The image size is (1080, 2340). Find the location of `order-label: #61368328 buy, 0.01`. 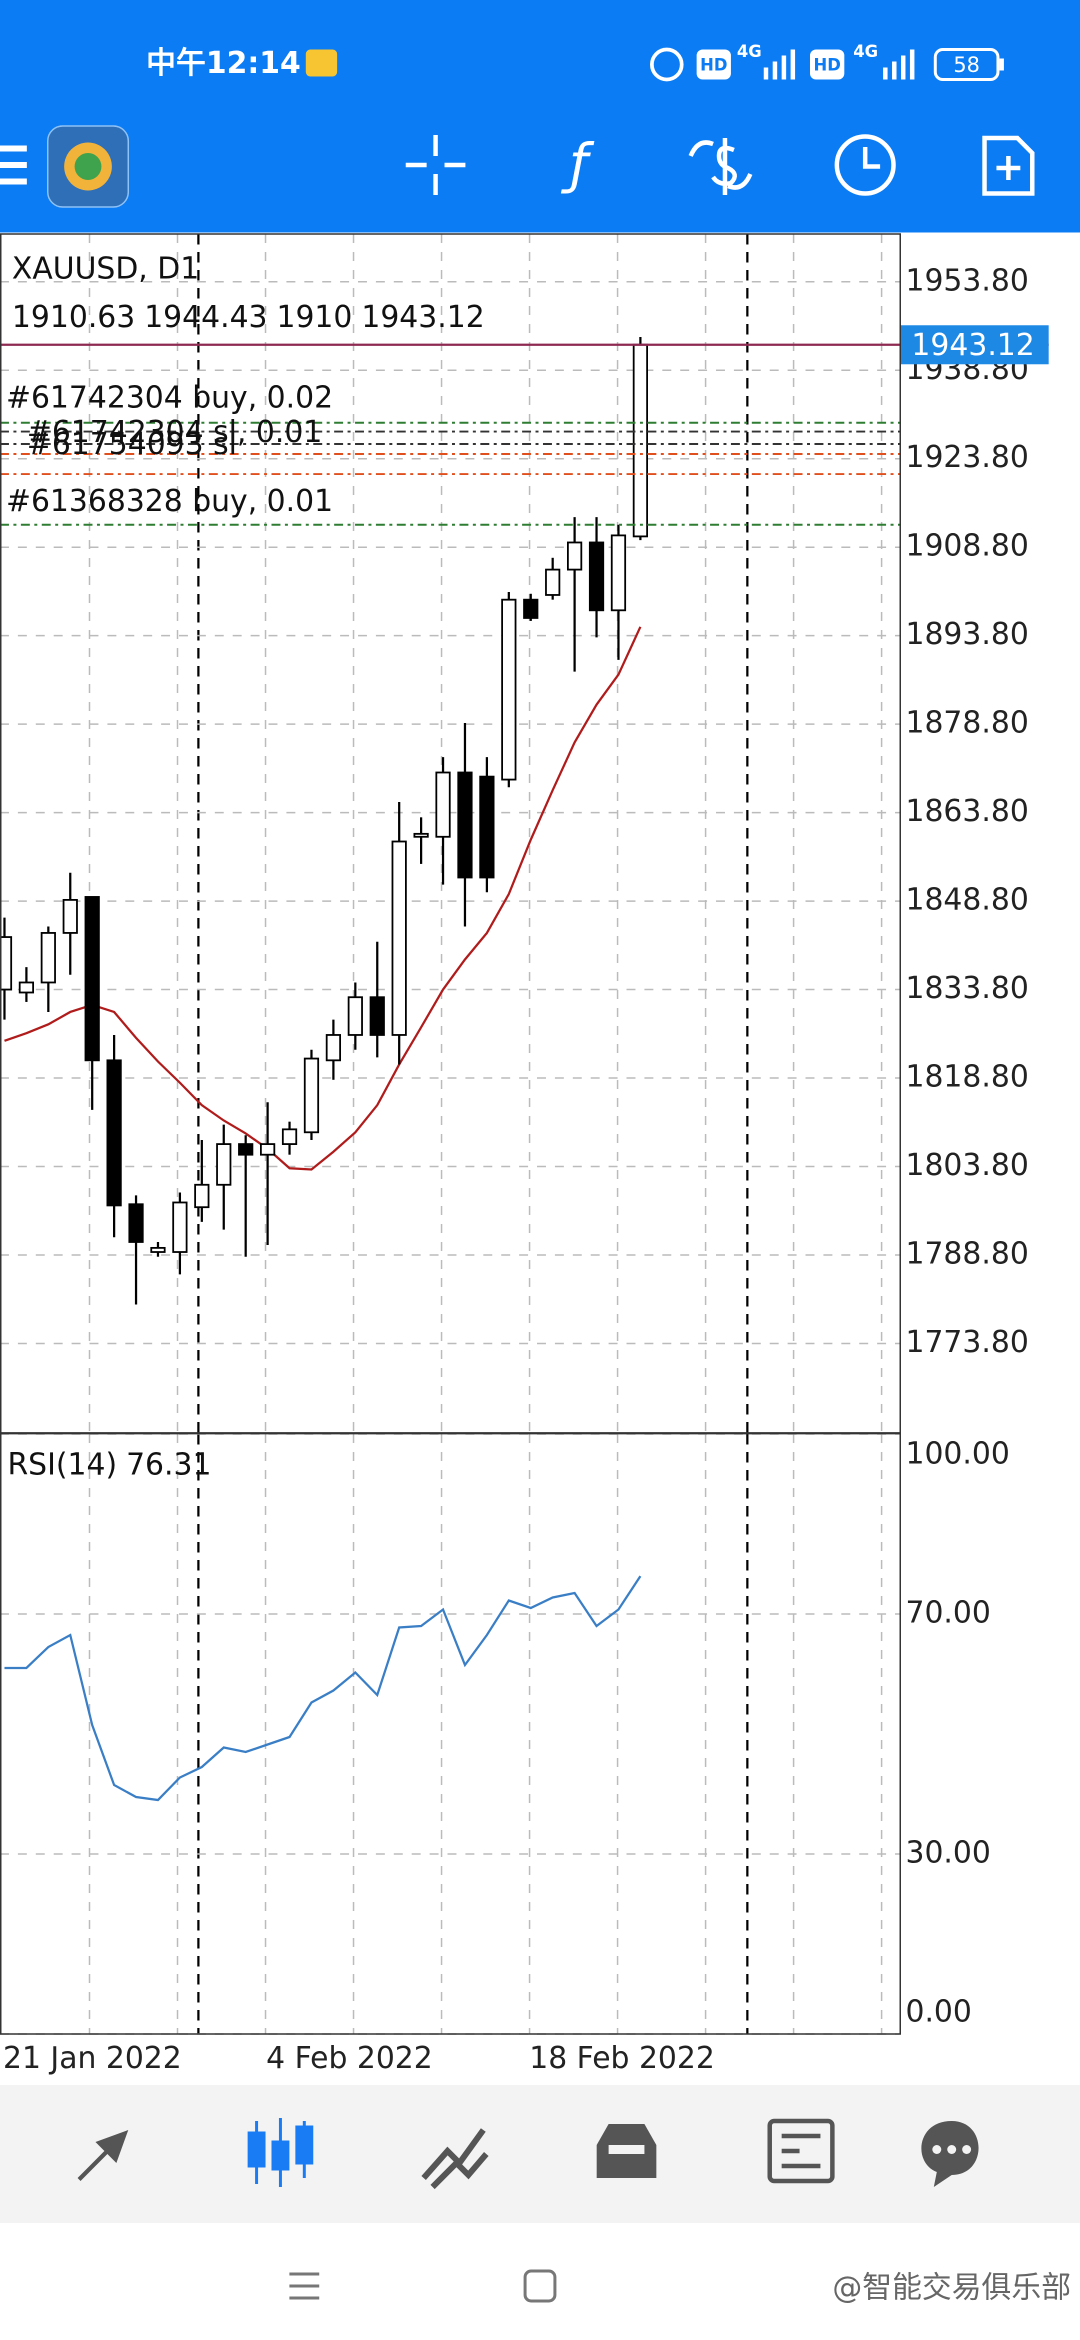

order-label: #61368328 buy, 0.01 is located at coordinates (169, 501).